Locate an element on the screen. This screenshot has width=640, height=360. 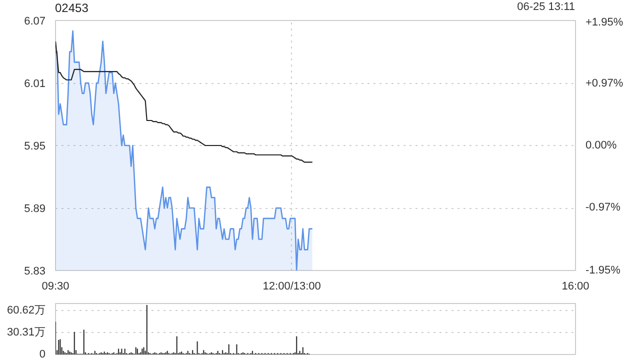
y-tick-label: 60.62万 is located at coordinates (26, 310).